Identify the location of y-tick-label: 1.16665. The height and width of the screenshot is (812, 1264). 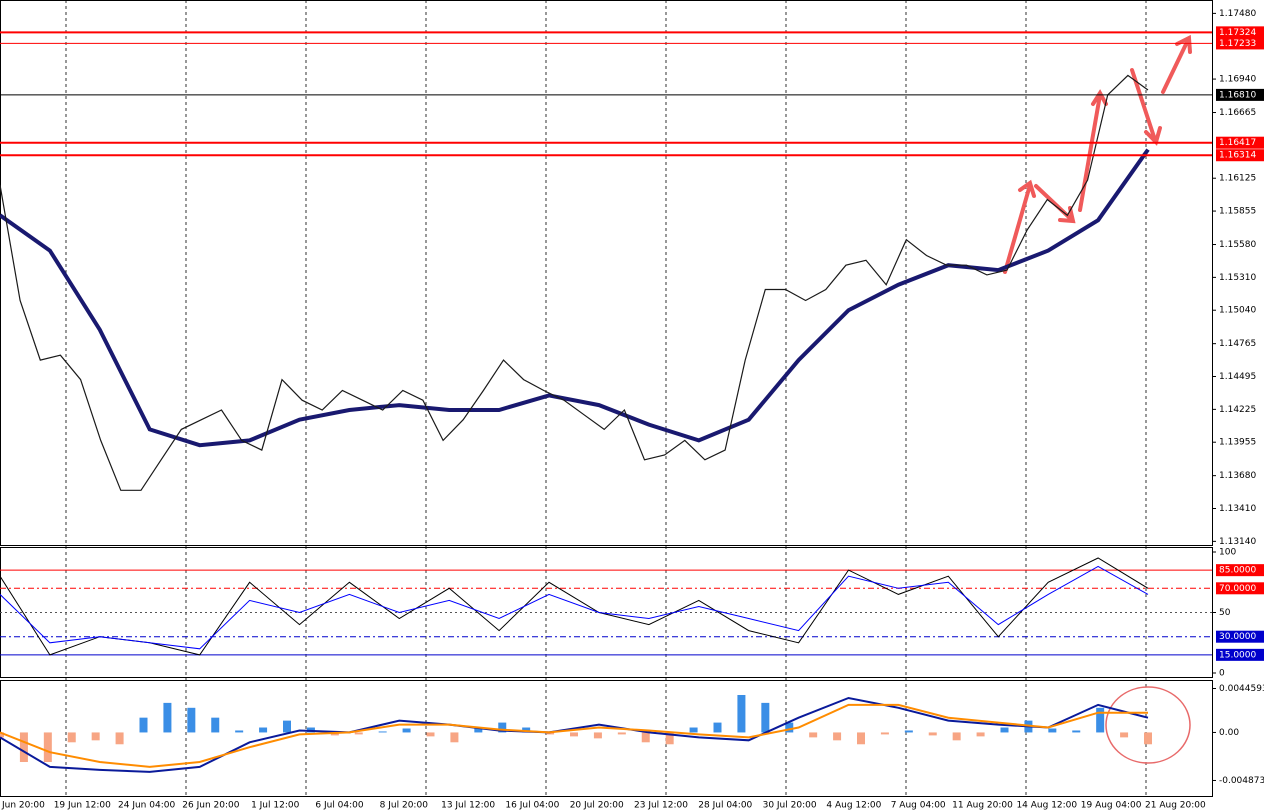
(1237, 113).